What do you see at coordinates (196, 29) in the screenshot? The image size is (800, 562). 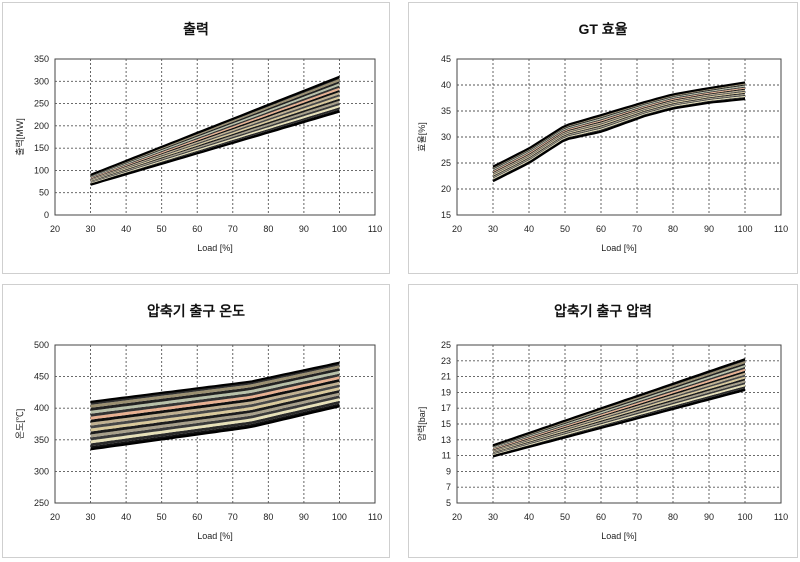 I see `chart-title: 출력` at bounding box center [196, 29].